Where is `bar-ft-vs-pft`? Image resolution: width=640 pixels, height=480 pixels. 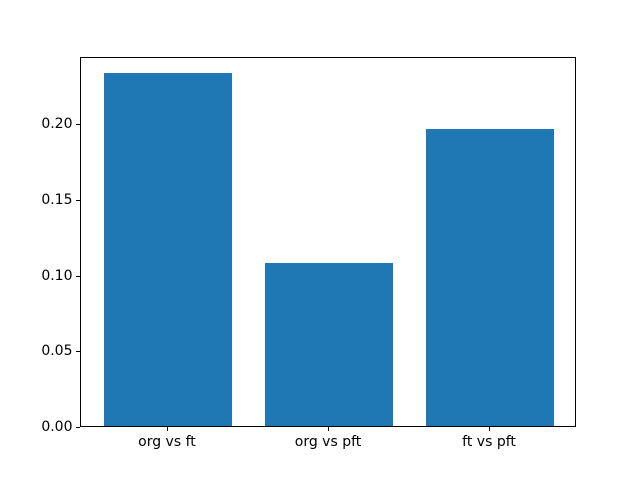
bar-ft-vs-pft is located at coordinates (490, 277).